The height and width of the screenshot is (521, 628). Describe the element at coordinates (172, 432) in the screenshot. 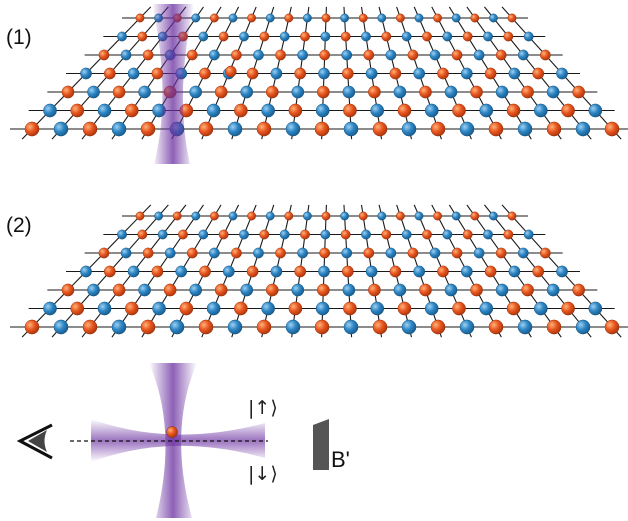

I see `detected-atom` at that location.